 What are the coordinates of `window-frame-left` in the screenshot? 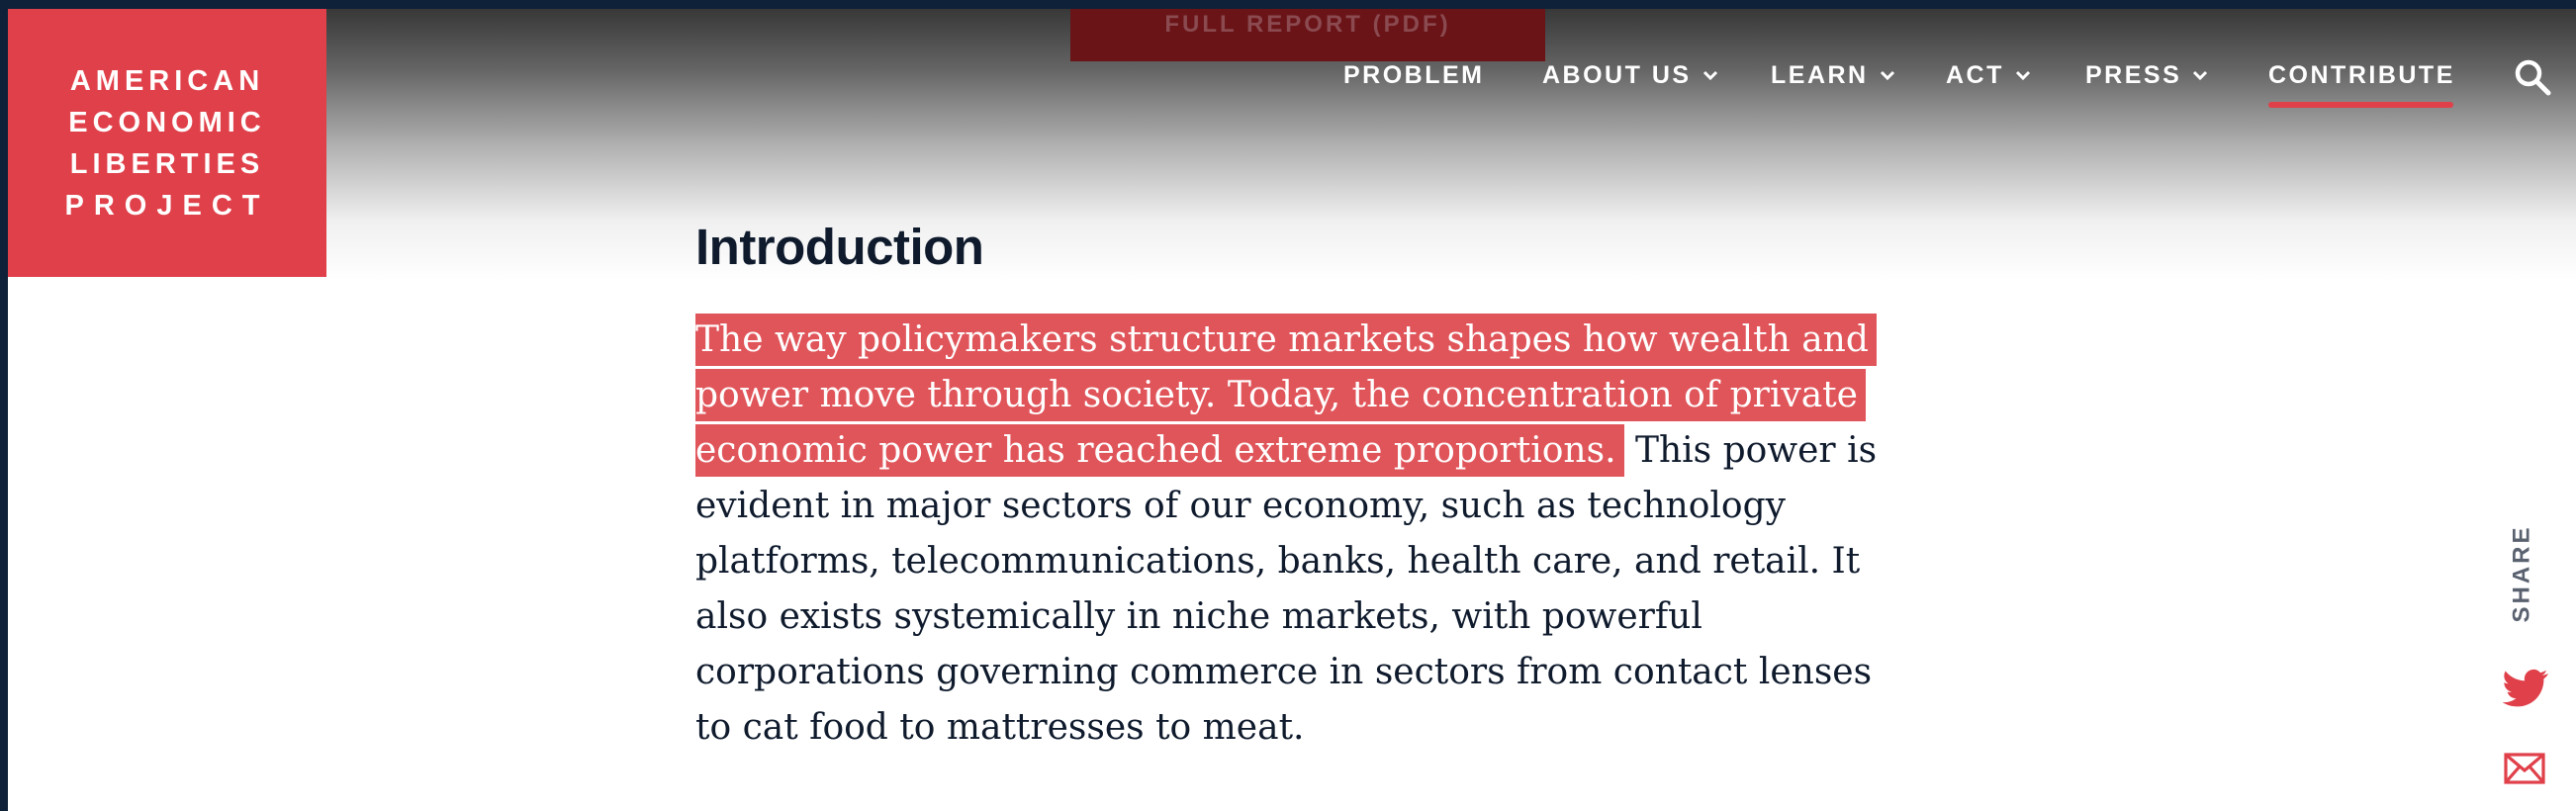 It's located at (4, 405).